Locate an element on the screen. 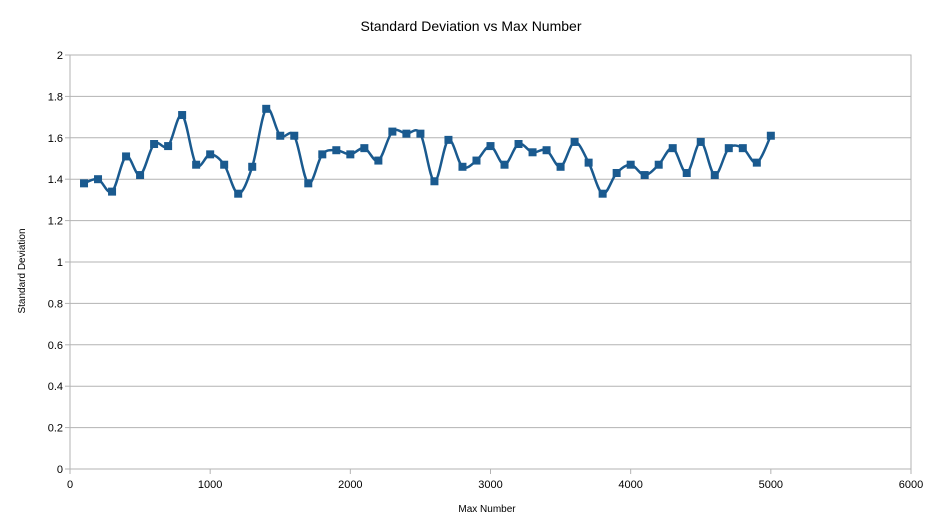  y-tick-label: 1.2 is located at coordinates (55, 222).